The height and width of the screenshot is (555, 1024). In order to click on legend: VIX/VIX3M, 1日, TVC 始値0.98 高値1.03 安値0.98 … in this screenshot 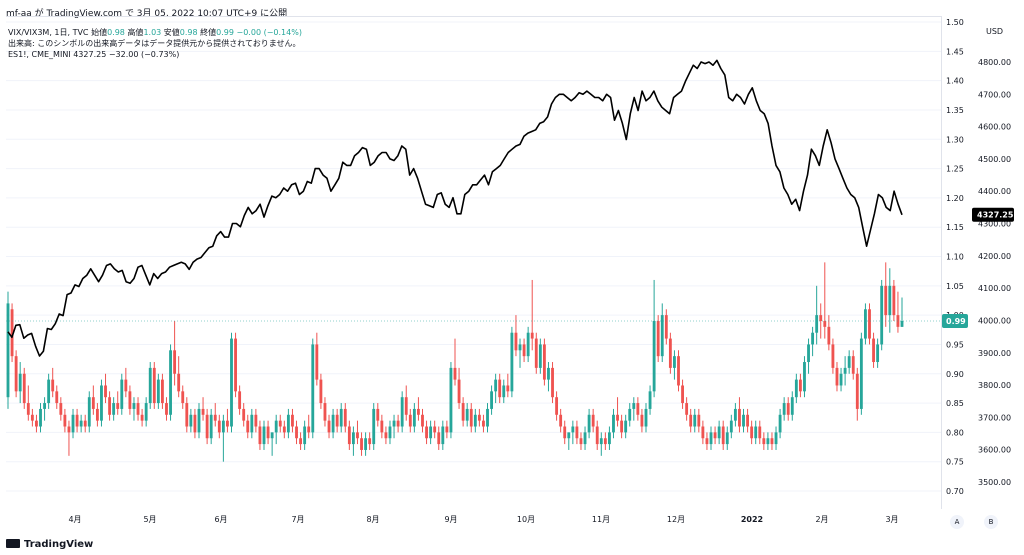, I will do `click(155, 43)`.